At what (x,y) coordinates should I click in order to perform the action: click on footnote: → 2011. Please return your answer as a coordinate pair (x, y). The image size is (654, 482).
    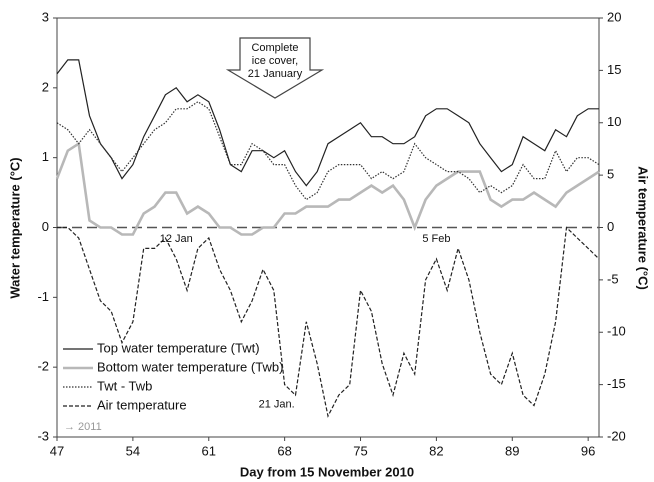
    Looking at the image, I should click on (83, 427).